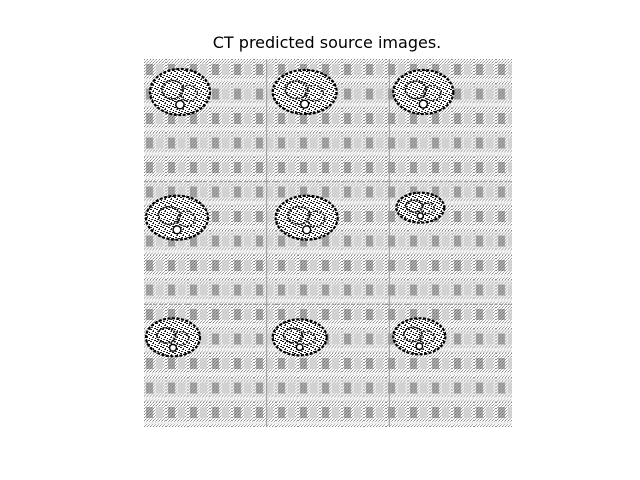 This screenshot has height=480, width=640. Describe the element at coordinates (327, 42) in the screenshot. I see `figure-title: CT predicted source images.` at that location.